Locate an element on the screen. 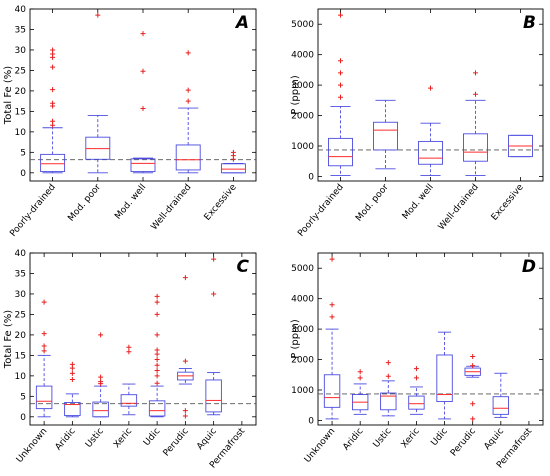  y-tick-label: 15 is located at coordinates (20, 356).